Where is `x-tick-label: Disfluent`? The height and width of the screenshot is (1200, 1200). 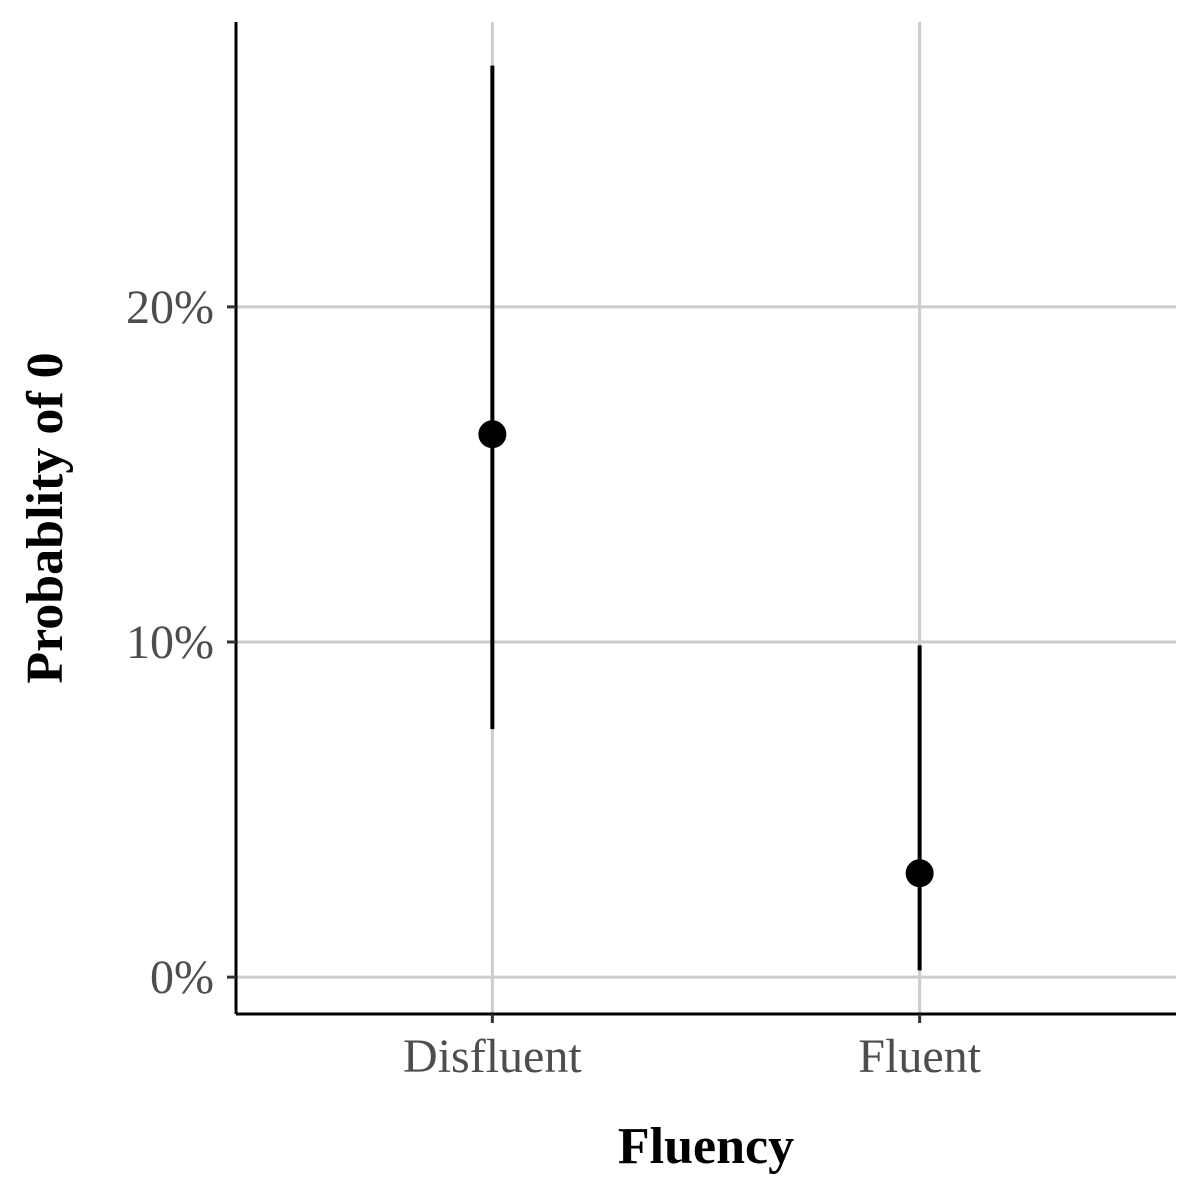 x-tick-label: Disfluent is located at coordinates (492, 1056).